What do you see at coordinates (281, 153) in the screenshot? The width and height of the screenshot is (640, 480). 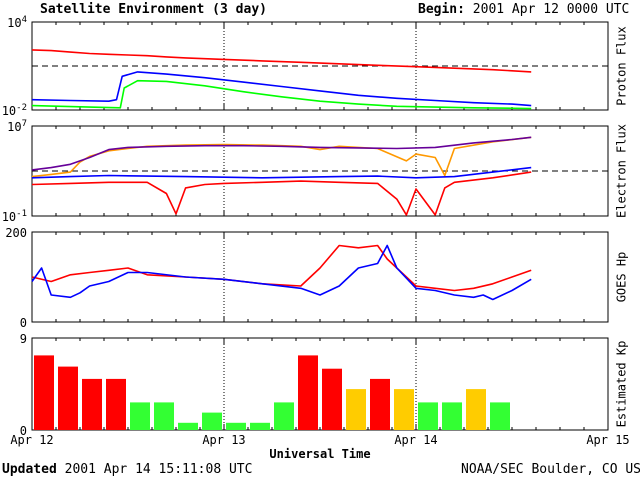 I see `electron-series-purple-line` at bounding box center [281, 153].